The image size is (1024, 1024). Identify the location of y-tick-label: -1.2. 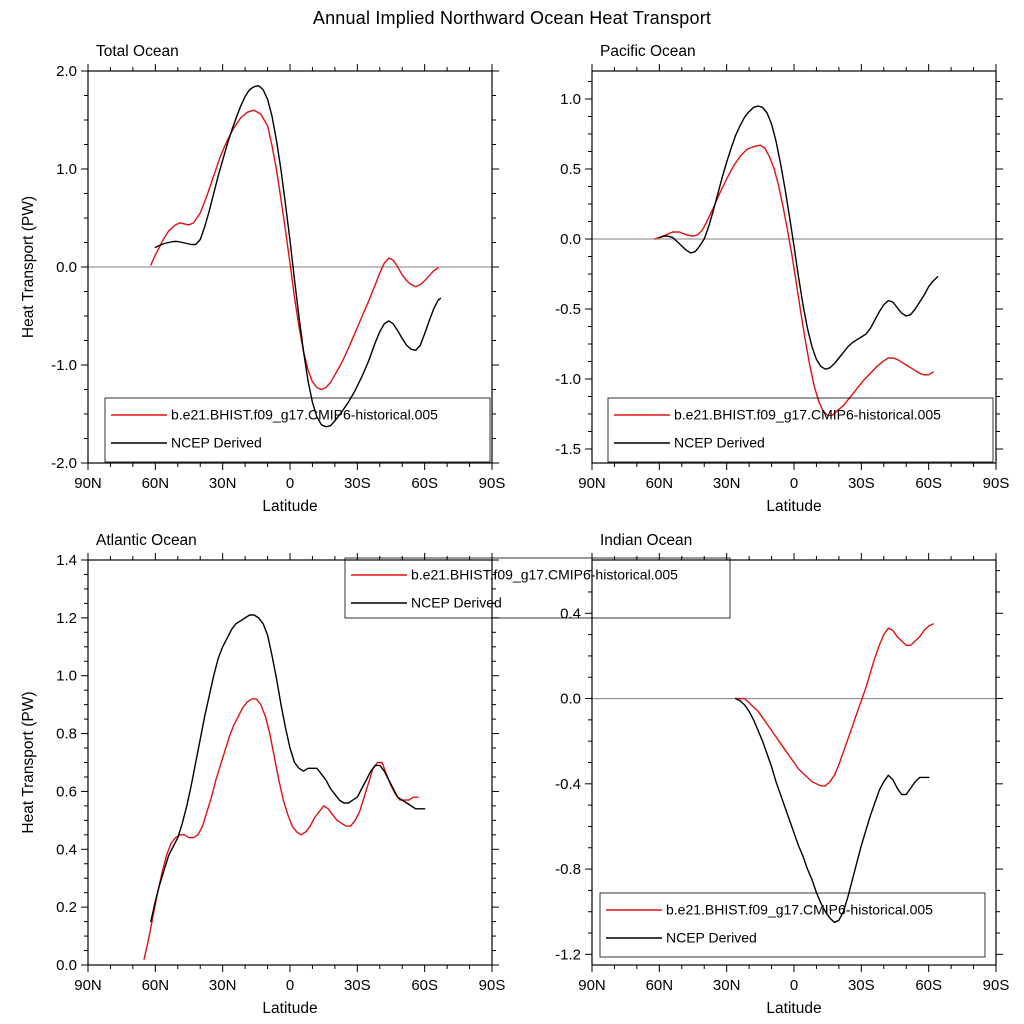
(568, 954).